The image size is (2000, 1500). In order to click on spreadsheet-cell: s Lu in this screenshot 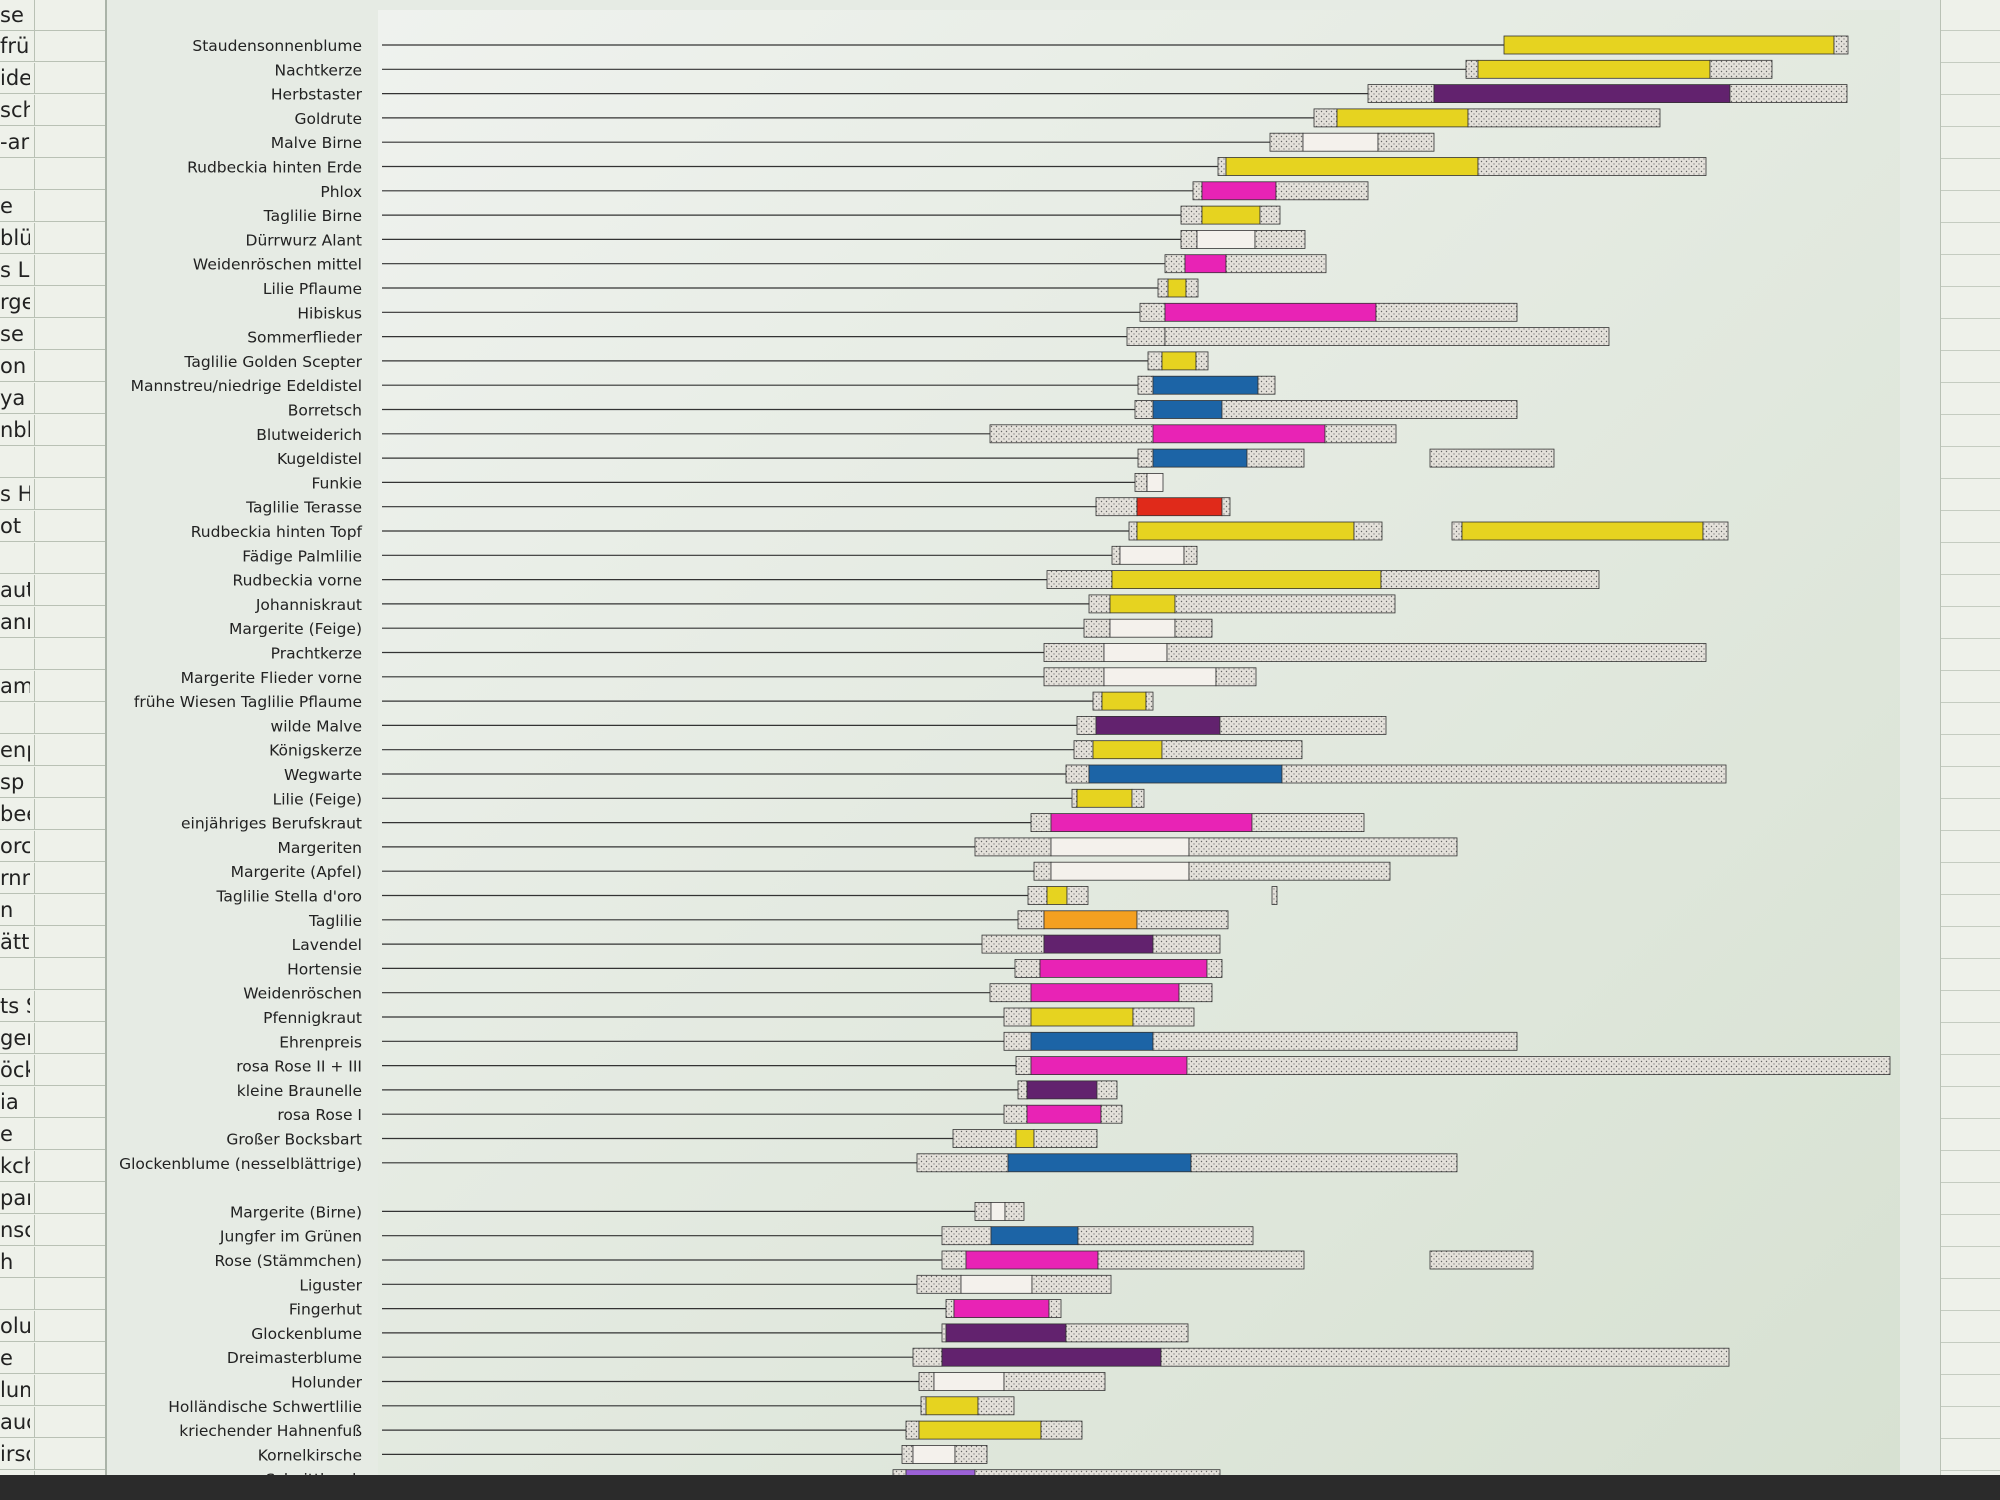, I will do `click(52, 270)`.